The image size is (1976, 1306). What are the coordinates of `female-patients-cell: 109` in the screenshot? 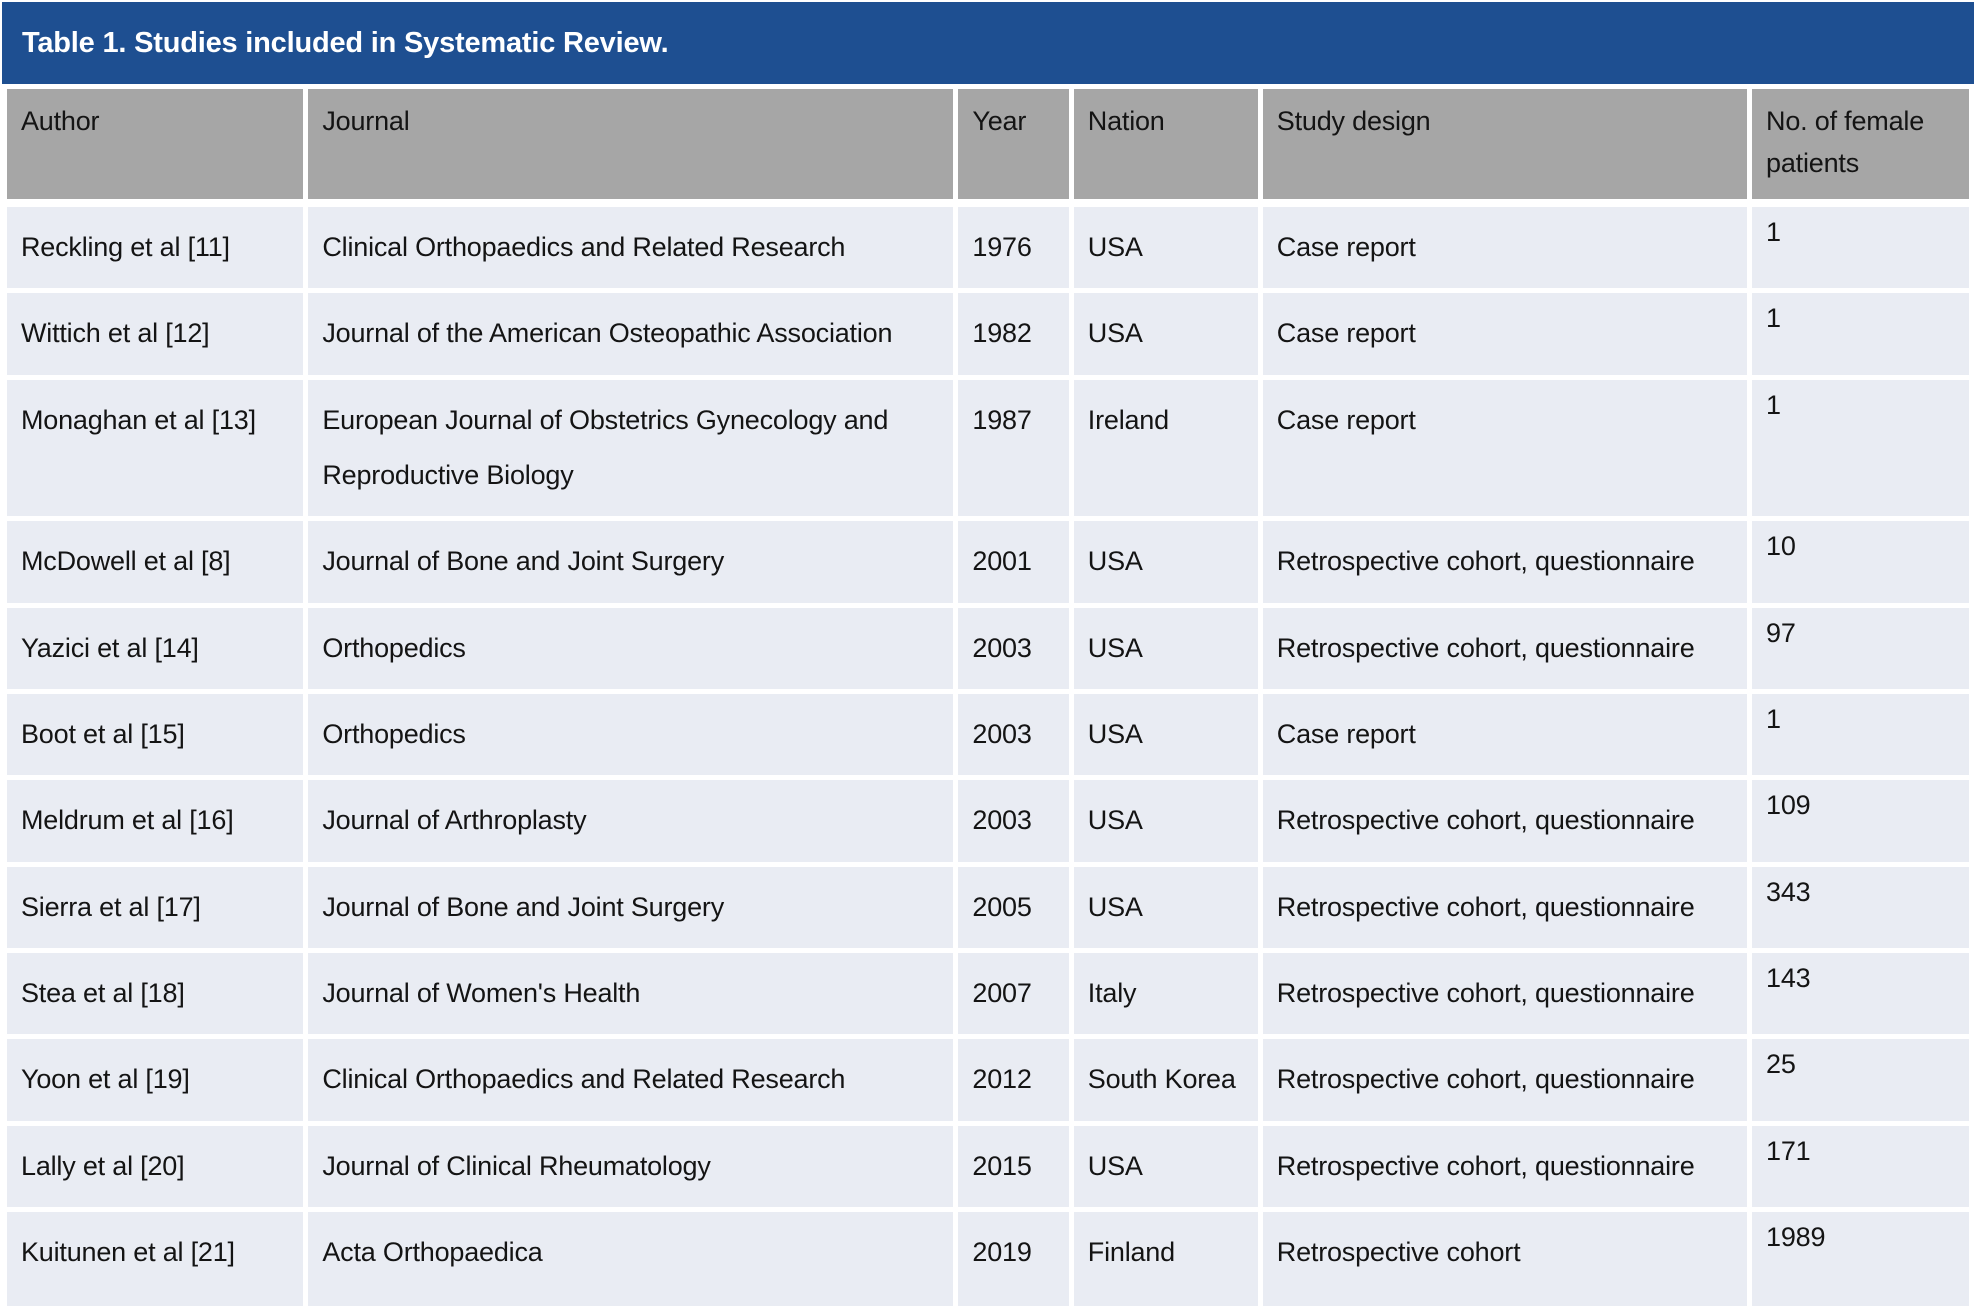 It's located at (1860, 821).